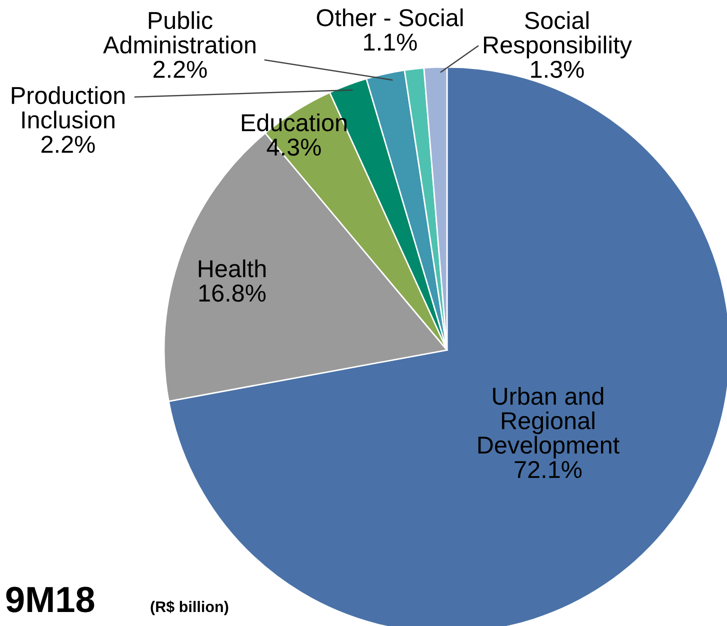 The width and height of the screenshot is (727, 626). Describe the element at coordinates (558, 34) in the screenshot. I see `slice-label: Social Responsibility` at that location.